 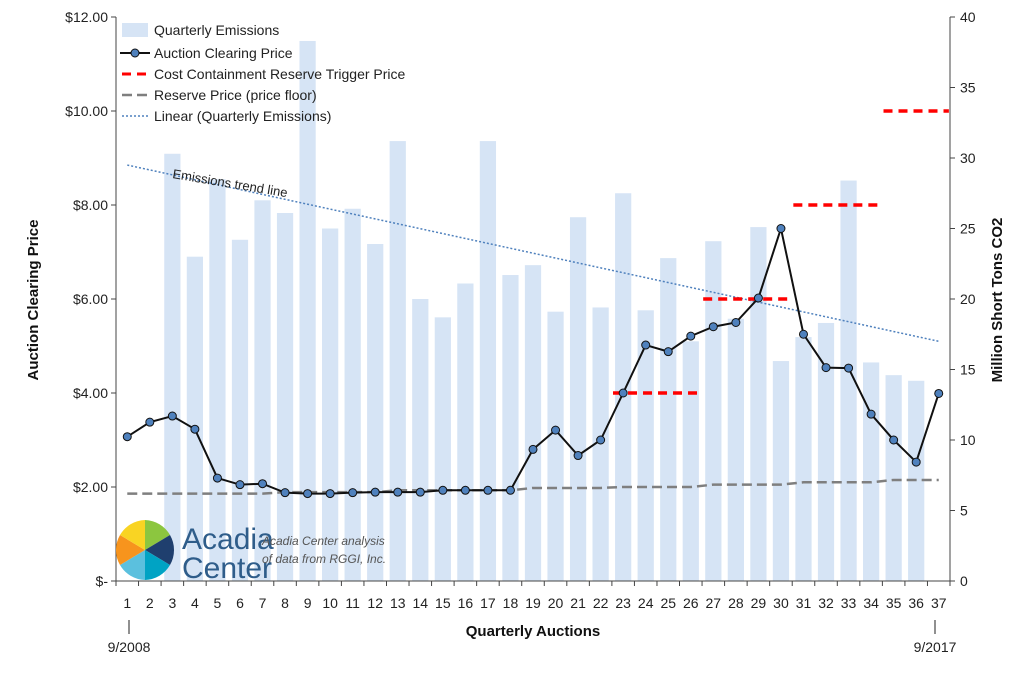 I want to click on x-tick-label-25: 25, so click(x=668, y=603).